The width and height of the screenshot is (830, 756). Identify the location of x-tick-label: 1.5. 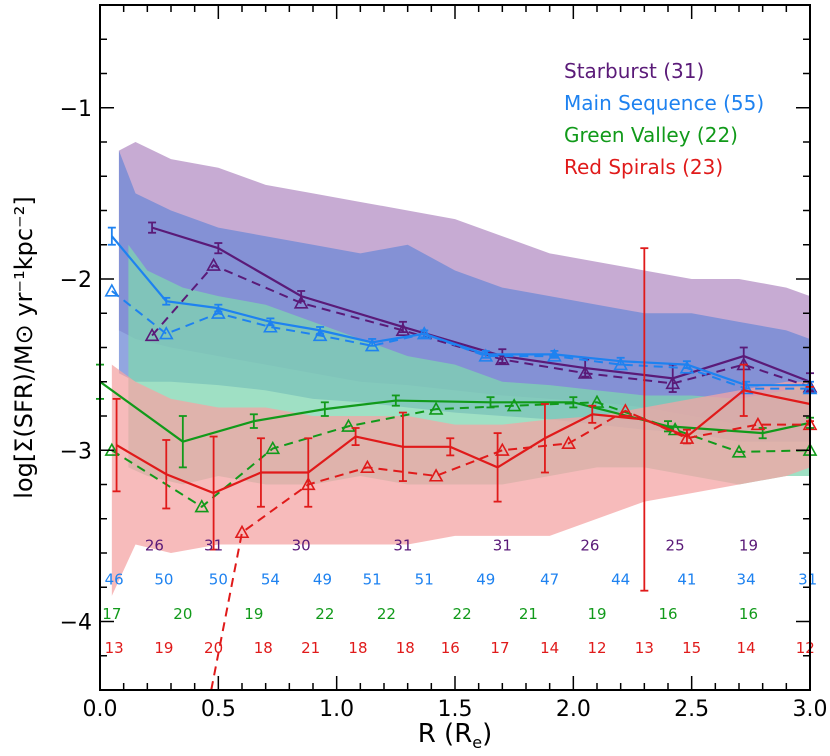
(455, 709).